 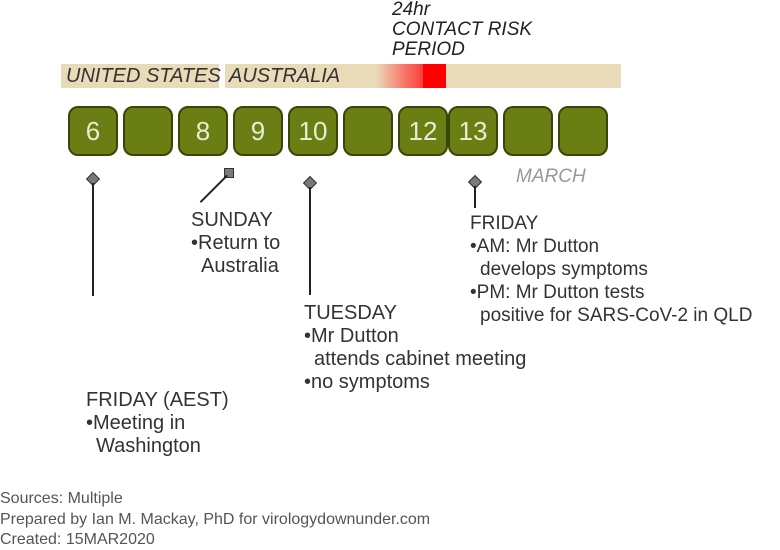 What do you see at coordinates (616, 315) in the screenshot?
I see `event-bullet-continued: positive for SARS-CoV-2 in QLD` at bounding box center [616, 315].